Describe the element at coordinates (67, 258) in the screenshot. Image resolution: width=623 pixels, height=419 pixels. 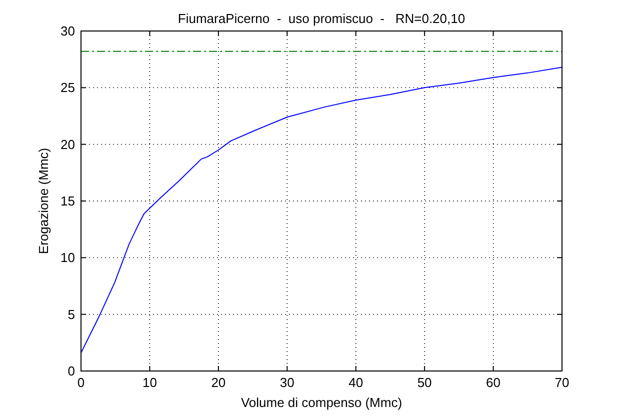
I see `y-tick-label: 10` at that location.